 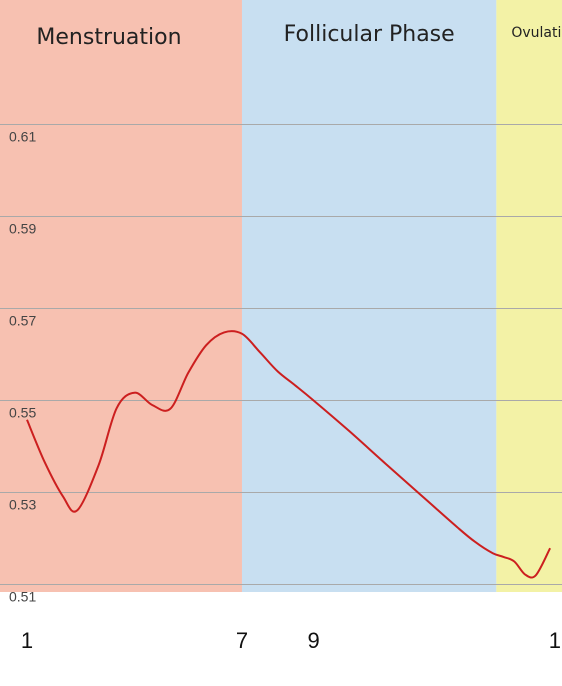 What do you see at coordinates (369, 34) in the screenshot?
I see `phase-label-1: Follicular Phase` at bounding box center [369, 34].